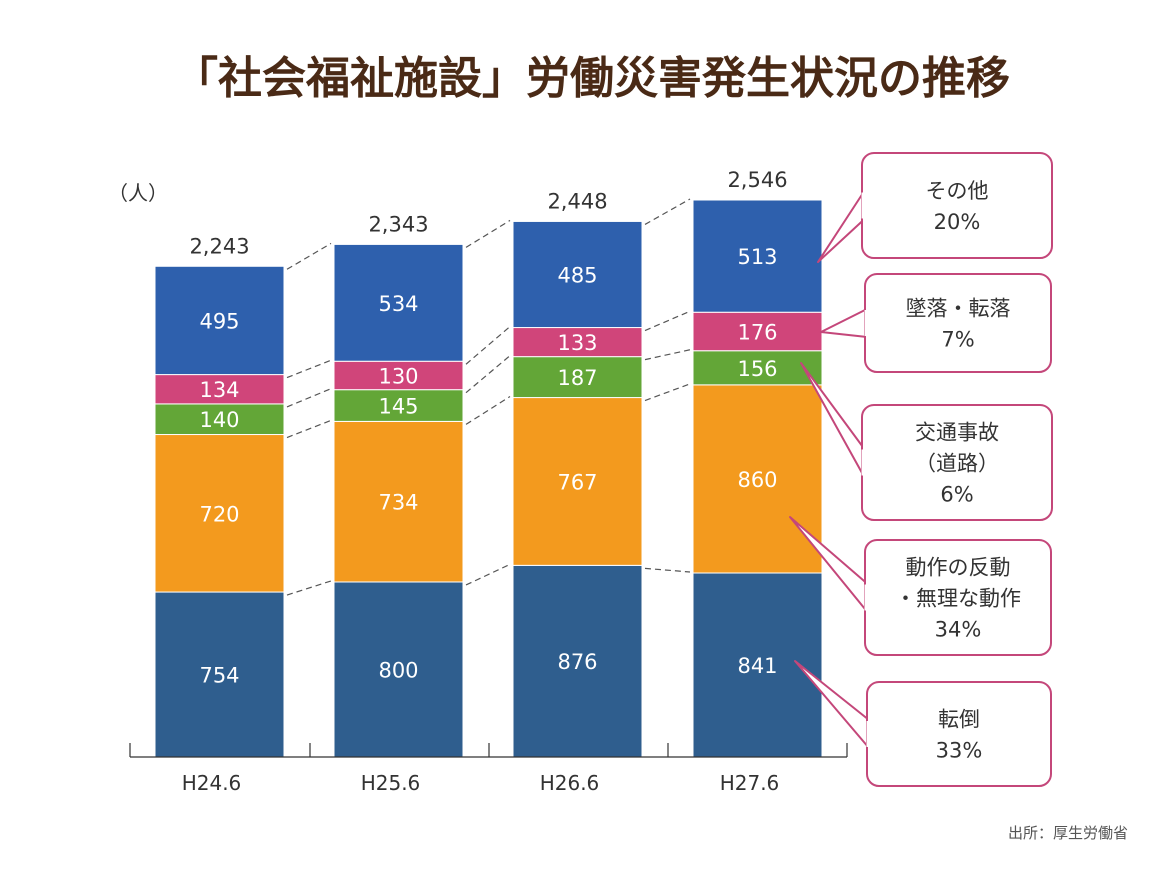  I want to click on callout-pointer-tentou, so click(832, 704).